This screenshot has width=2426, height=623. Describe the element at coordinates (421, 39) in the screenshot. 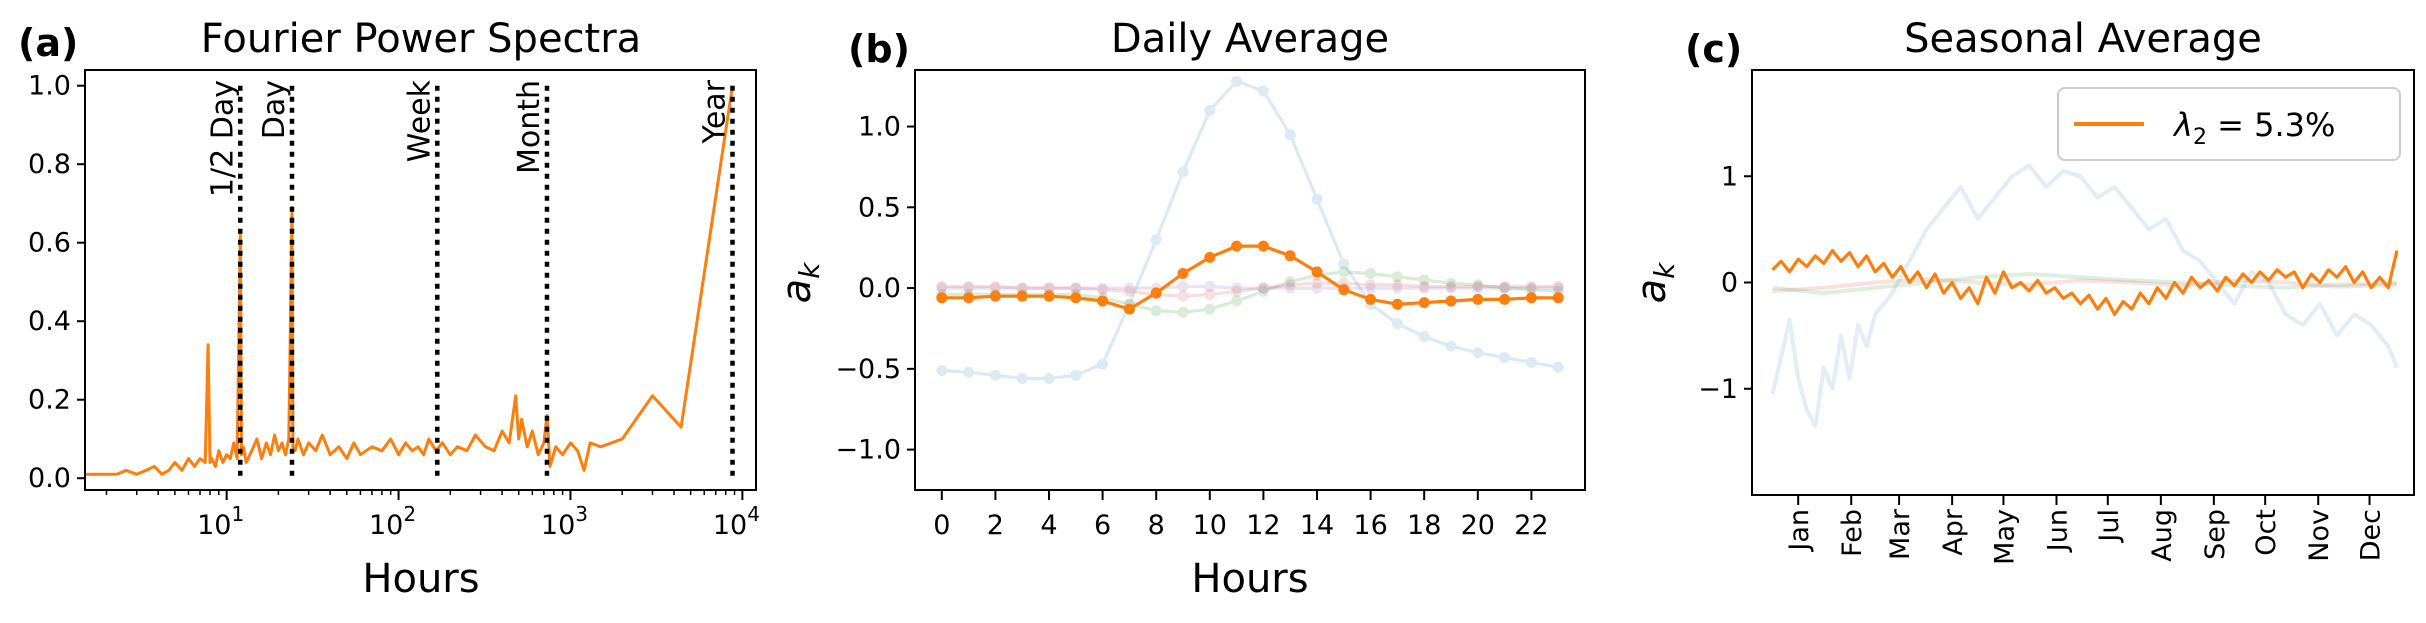

I see `panel-a-title: Fourier Power Spectra` at that location.